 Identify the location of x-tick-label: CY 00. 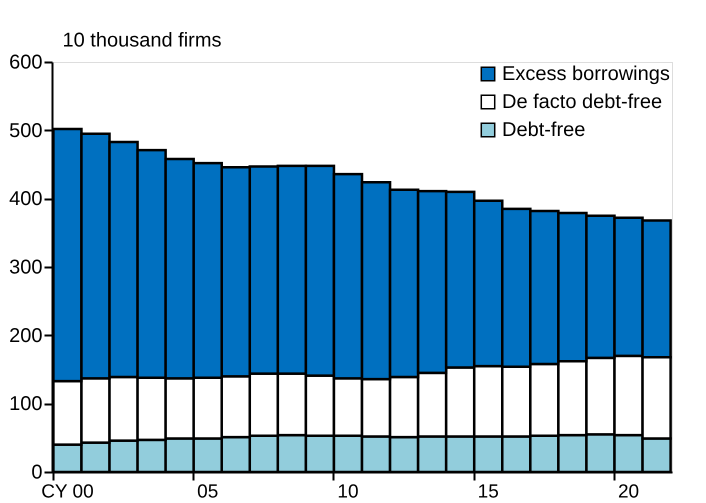
(67, 492).